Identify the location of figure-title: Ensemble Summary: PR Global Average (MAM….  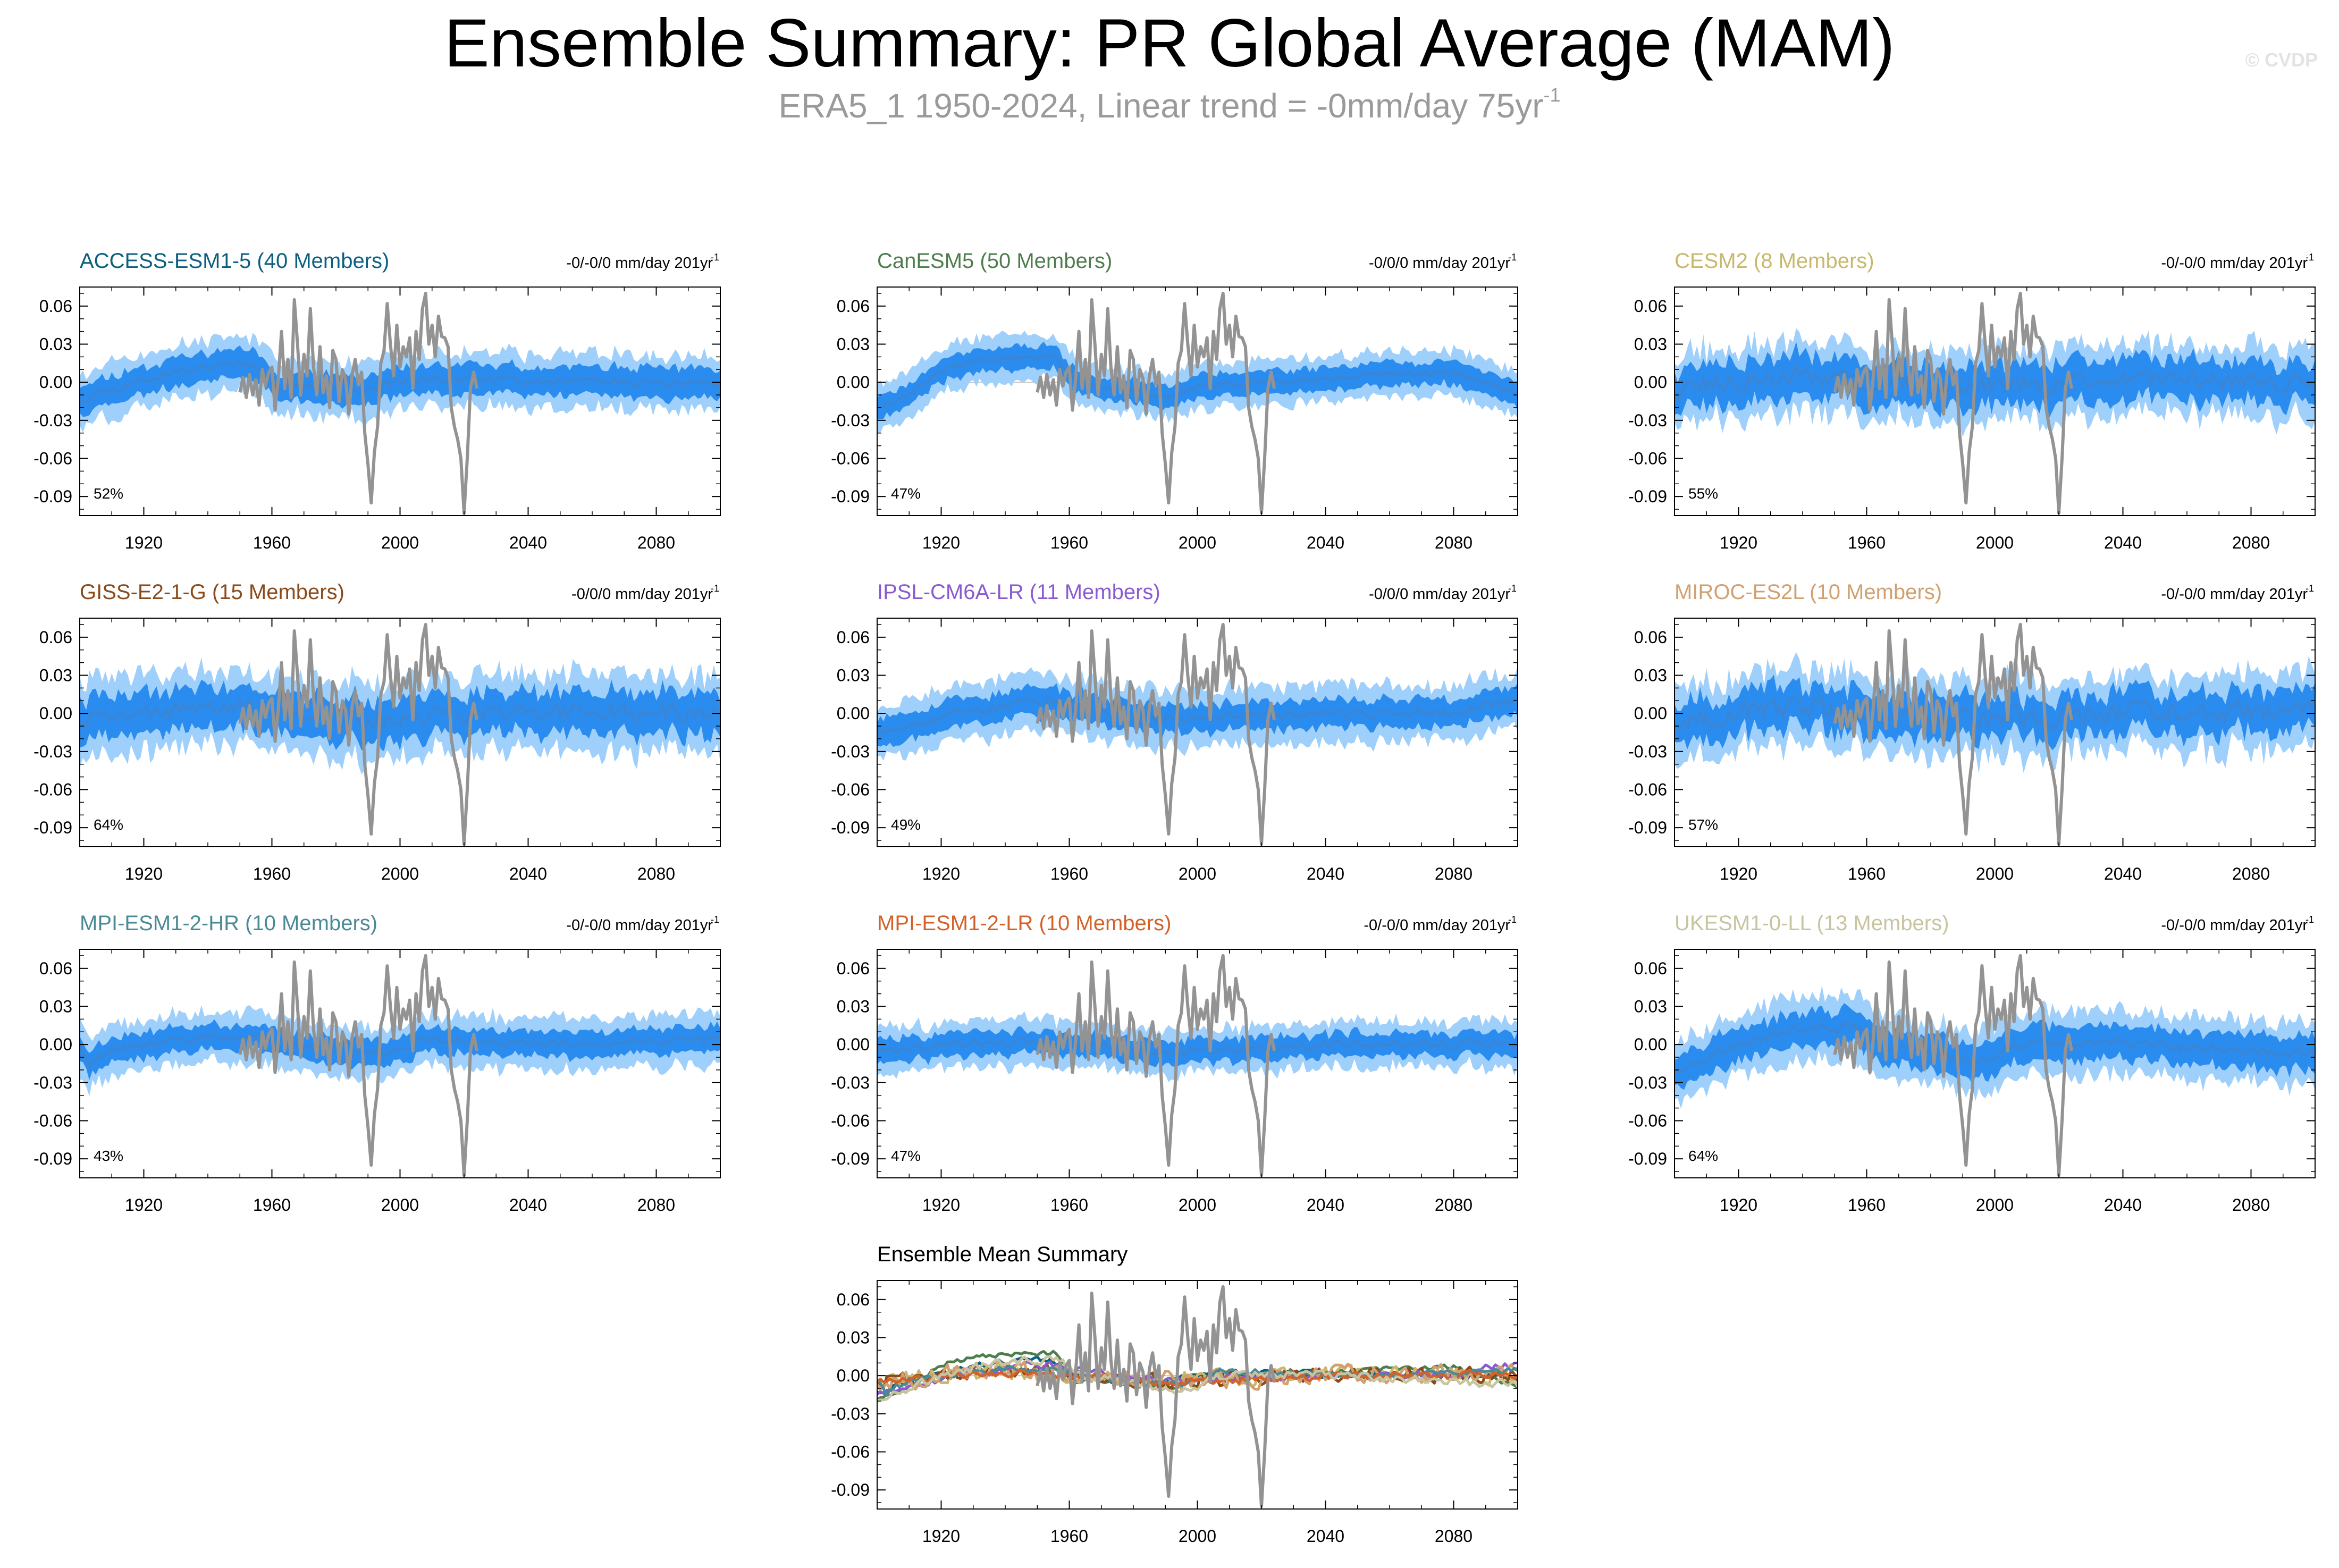
(1169, 43).